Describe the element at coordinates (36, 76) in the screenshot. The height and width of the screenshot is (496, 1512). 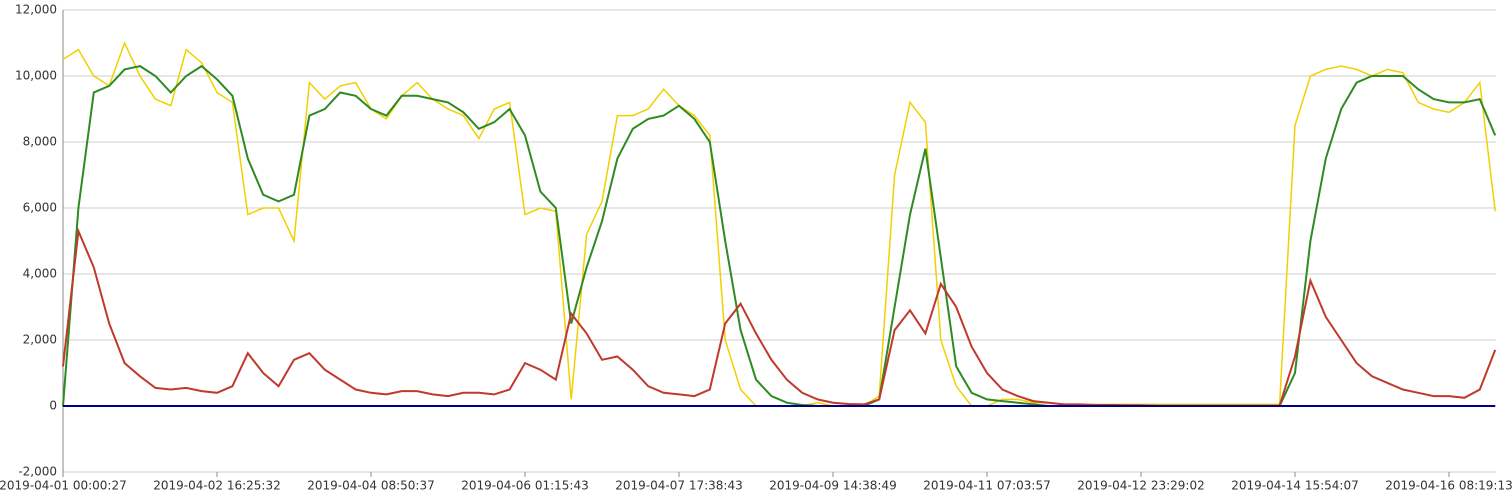
I see `y-tick-label: 10,000` at that location.